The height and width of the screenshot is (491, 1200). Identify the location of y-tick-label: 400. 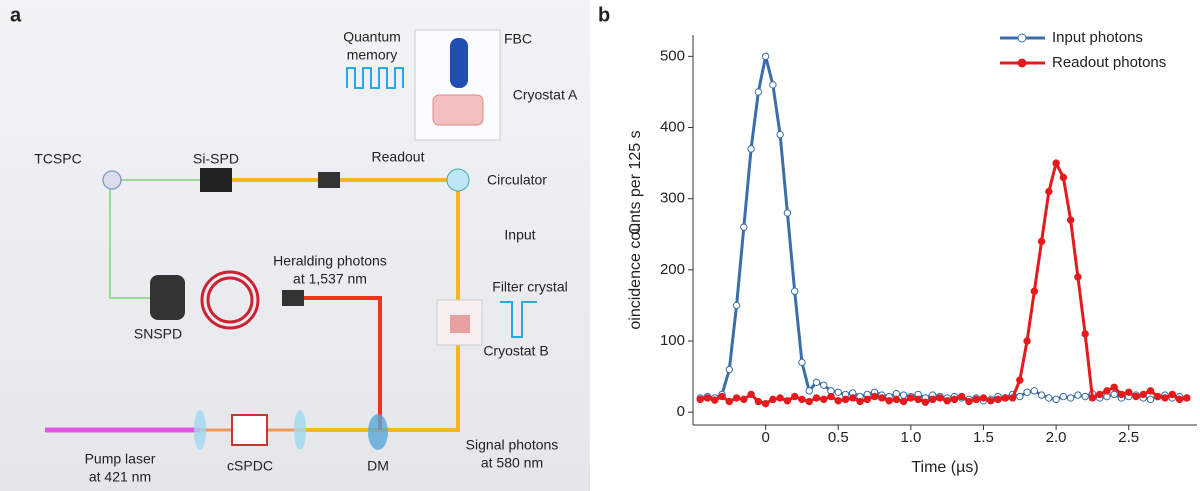
(672, 126).